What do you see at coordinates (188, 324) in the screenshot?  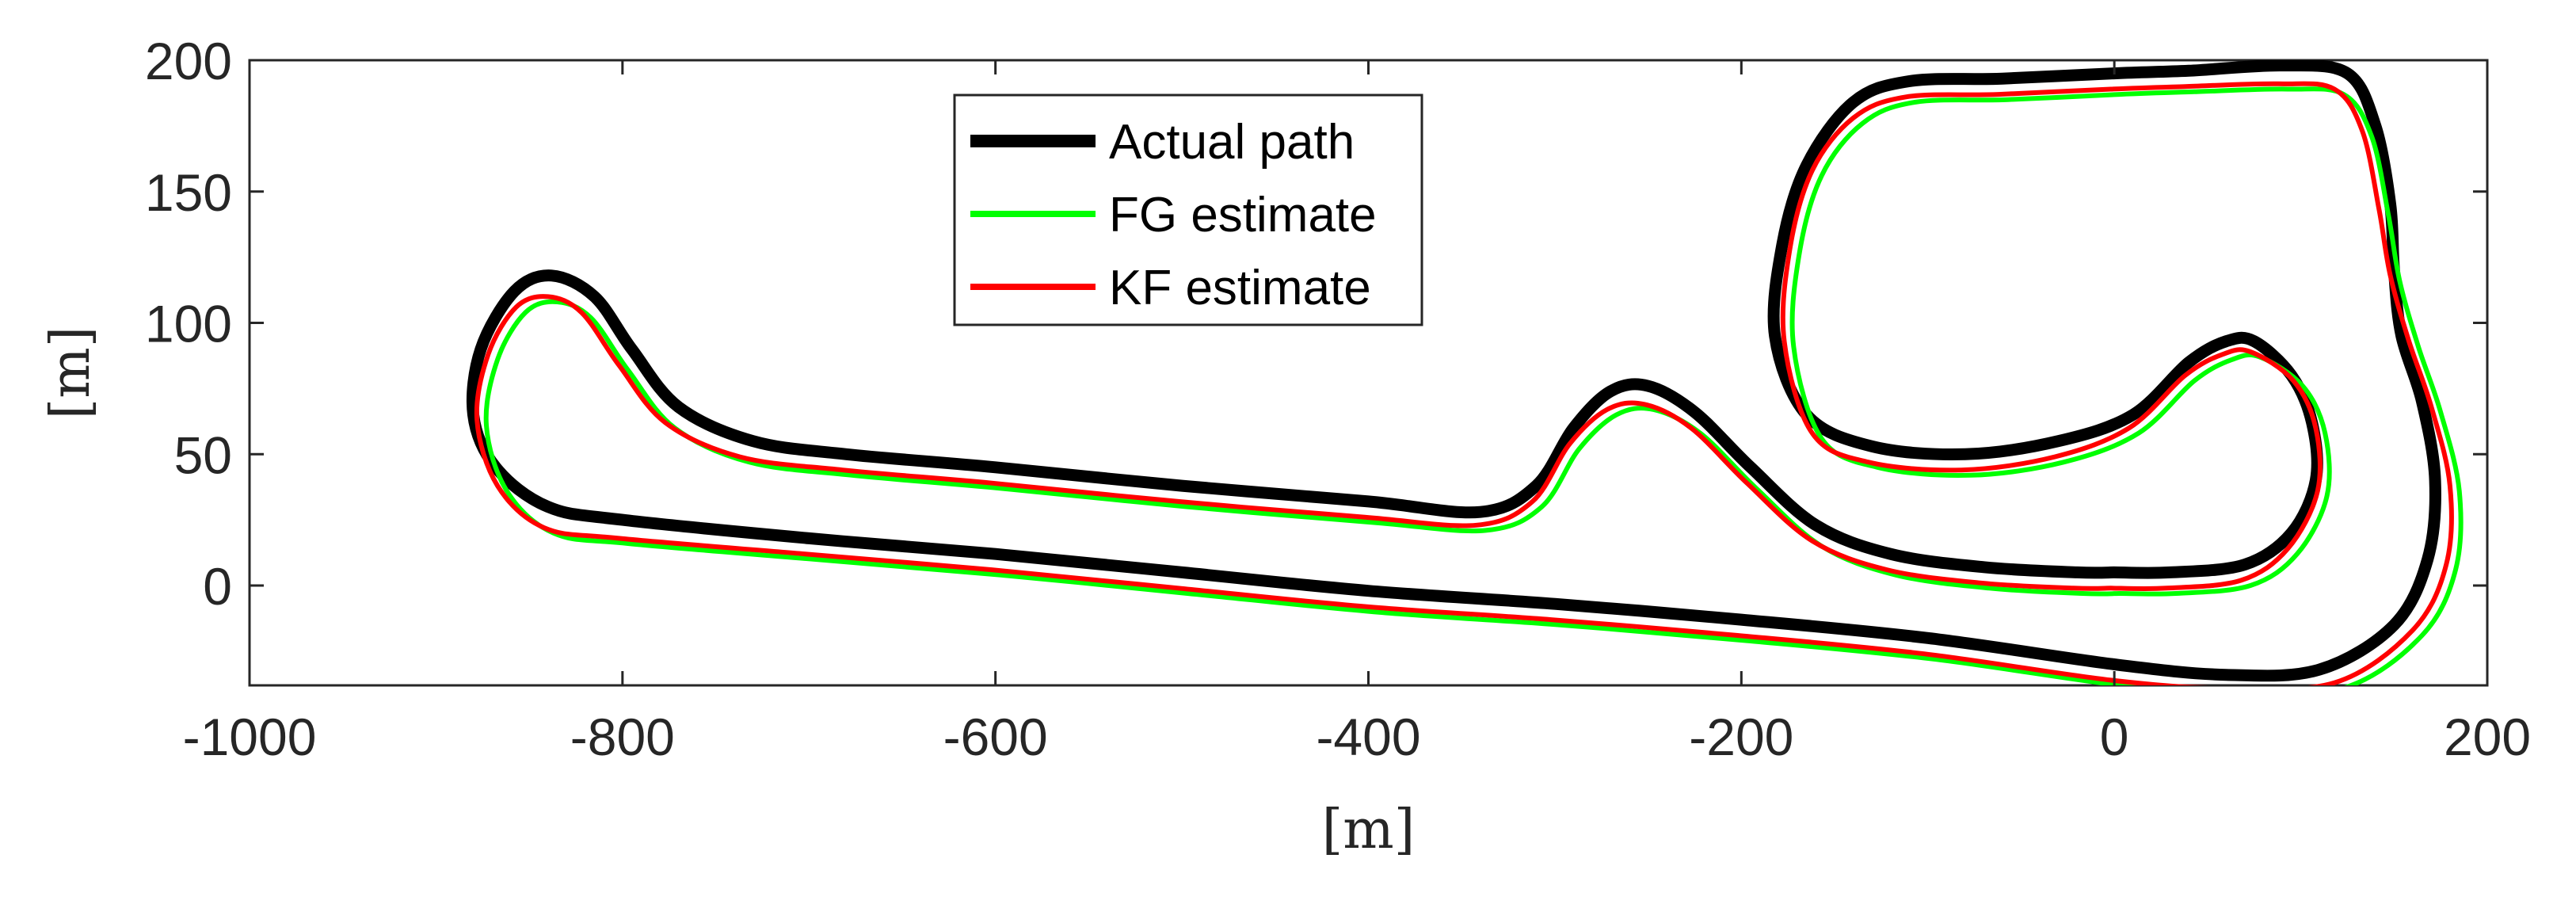 I see `y-tick-label: 100` at bounding box center [188, 324].